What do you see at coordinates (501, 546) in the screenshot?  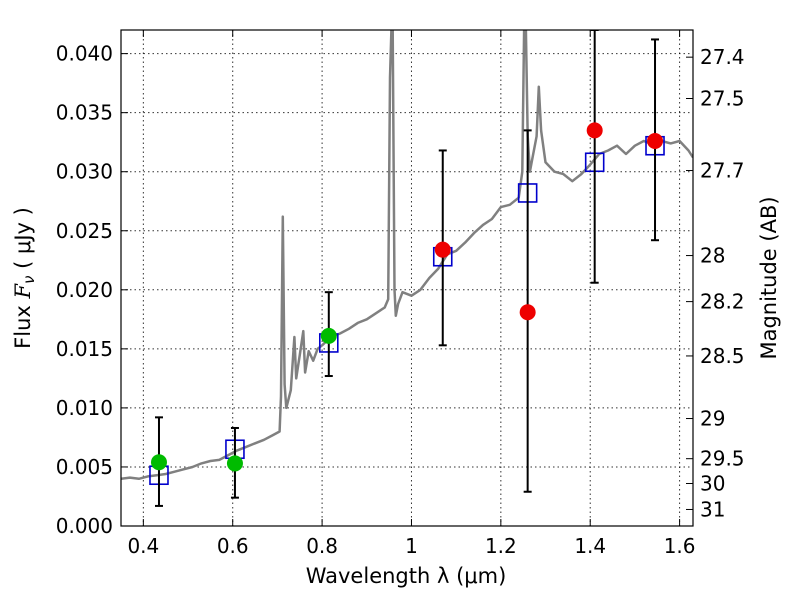 I see `x-tick-label: 1.2` at bounding box center [501, 546].